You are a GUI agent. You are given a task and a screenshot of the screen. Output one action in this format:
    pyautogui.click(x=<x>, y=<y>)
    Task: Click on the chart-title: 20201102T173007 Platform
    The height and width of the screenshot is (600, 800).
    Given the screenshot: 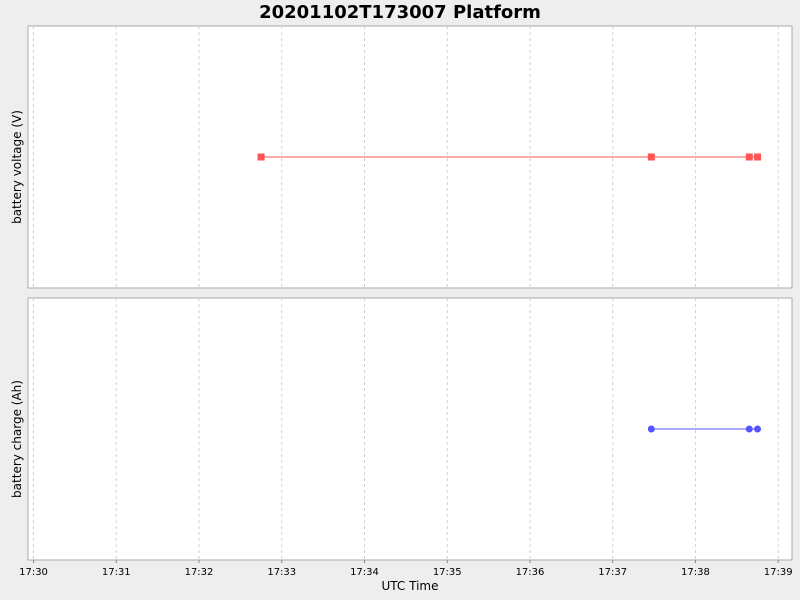 What is the action you would take?
    pyautogui.click(x=400, y=12)
    